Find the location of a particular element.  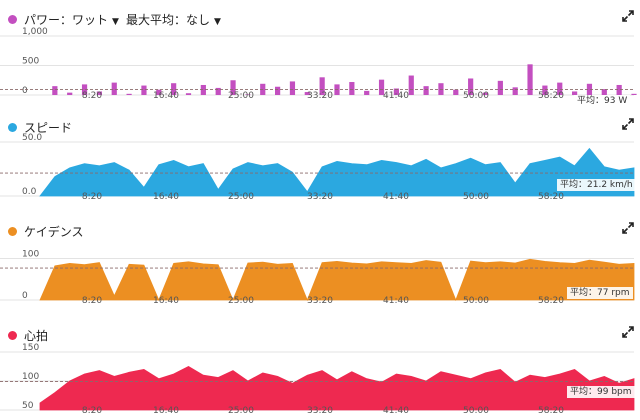

cadence-y-tick-label: 100 is located at coordinates (30, 254).